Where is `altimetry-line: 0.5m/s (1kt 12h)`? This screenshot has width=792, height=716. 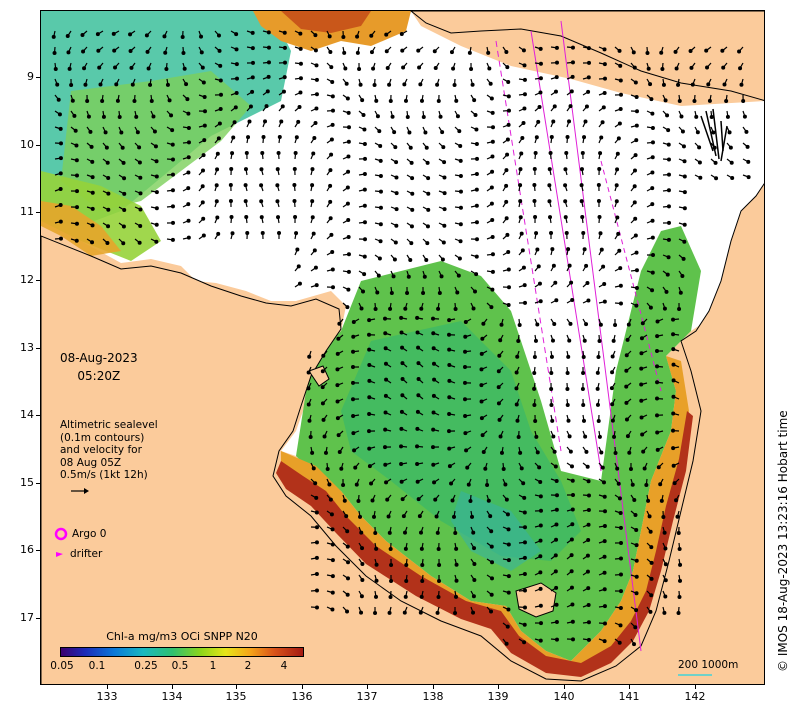
altimetry-line: 0.5m/s (1kt 12h) is located at coordinates (104, 475).